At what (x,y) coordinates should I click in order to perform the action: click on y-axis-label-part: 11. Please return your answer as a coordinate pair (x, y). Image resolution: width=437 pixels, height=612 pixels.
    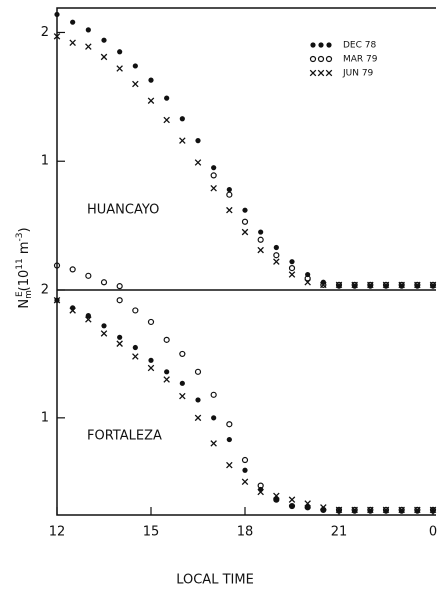
    Looking at the image, I should click on (20, 263).